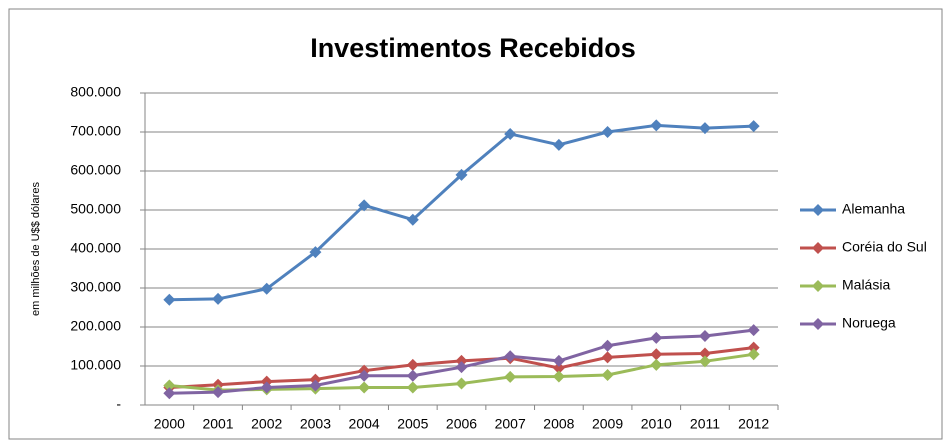 The width and height of the screenshot is (951, 443). Describe the element at coordinates (473, 48) in the screenshot. I see `chart-title: Investimentos Recebidos` at that location.